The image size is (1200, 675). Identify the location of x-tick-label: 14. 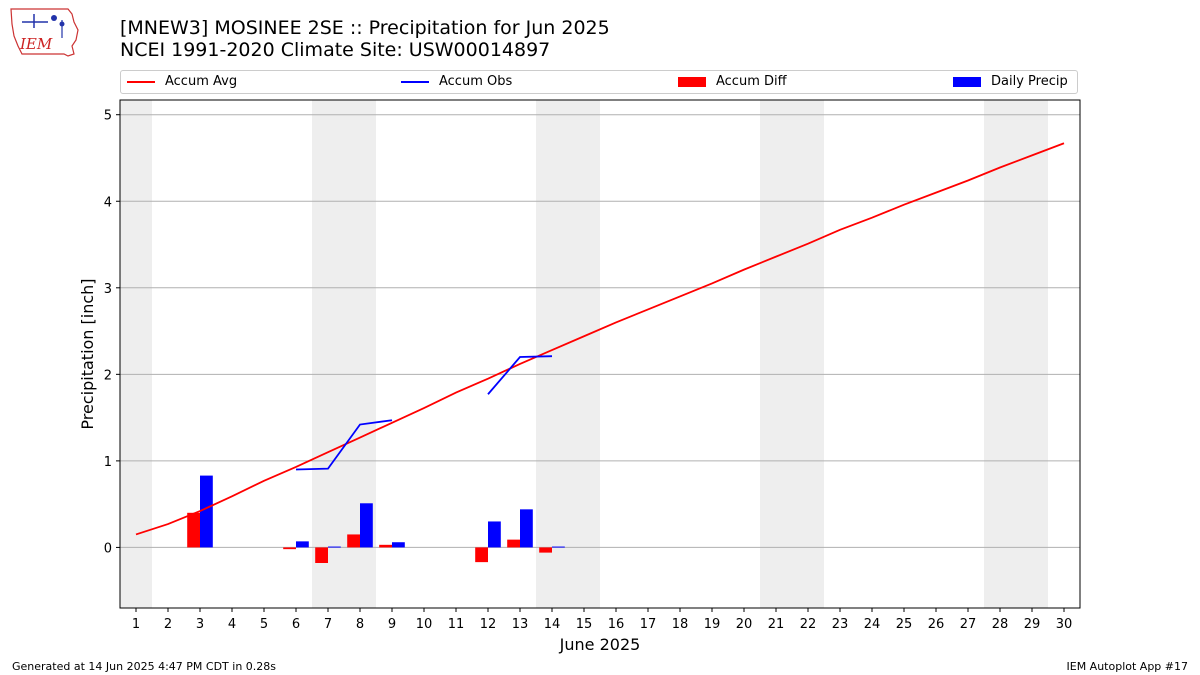
(552, 624).